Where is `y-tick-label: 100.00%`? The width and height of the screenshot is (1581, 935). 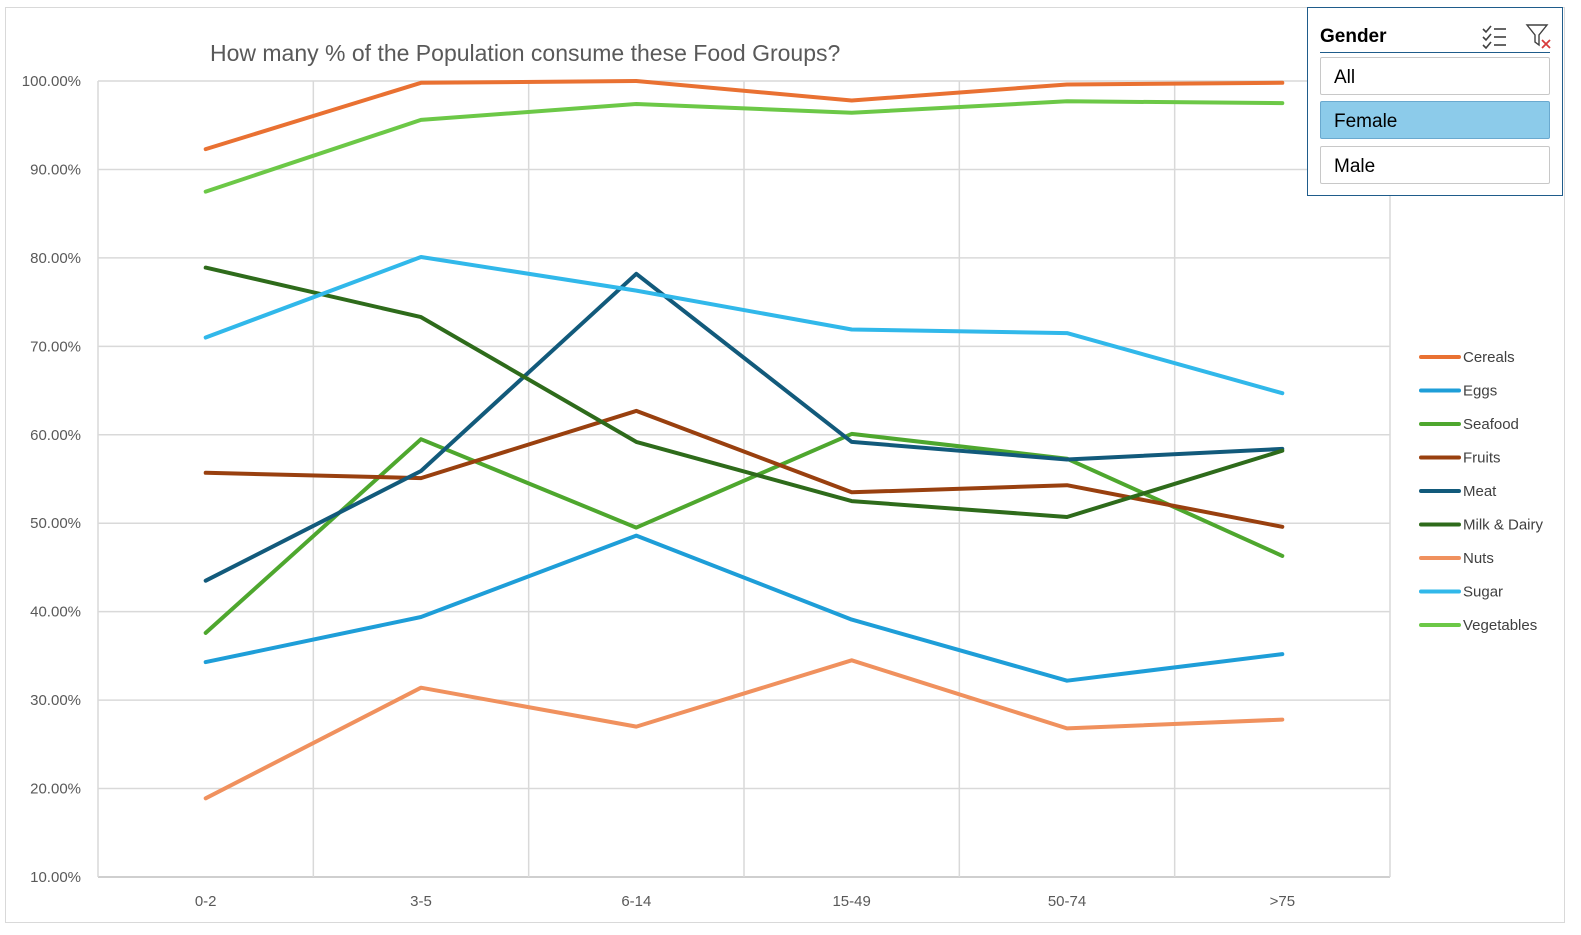
y-tick-label: 100.00% is located at coordinates (51, 81).